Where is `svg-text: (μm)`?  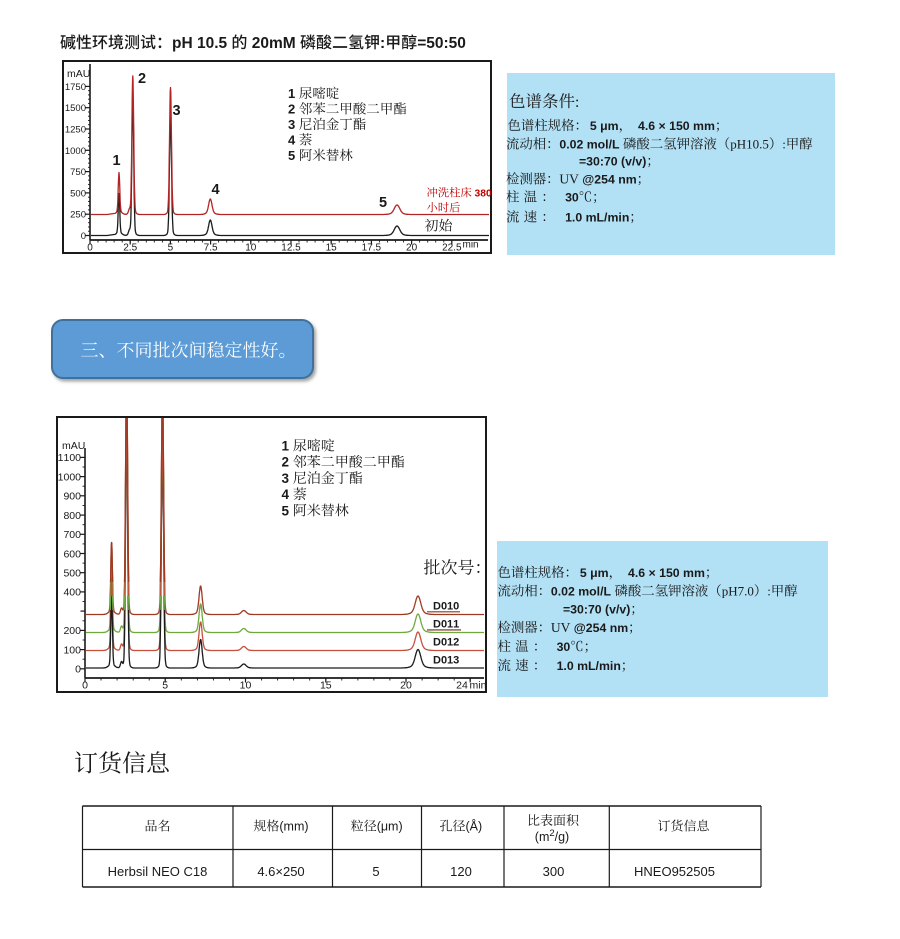 svg-text: (μm) is located at coordinates (390, 827).